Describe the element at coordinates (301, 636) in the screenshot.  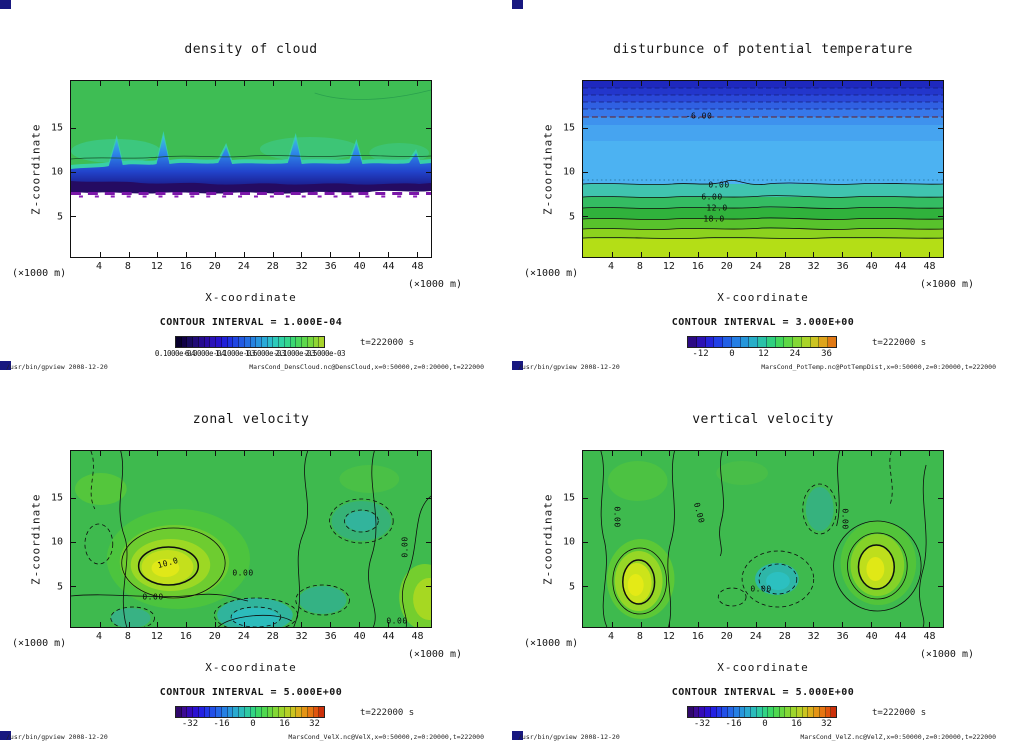
I see `x-tick-label: 32` at that location.